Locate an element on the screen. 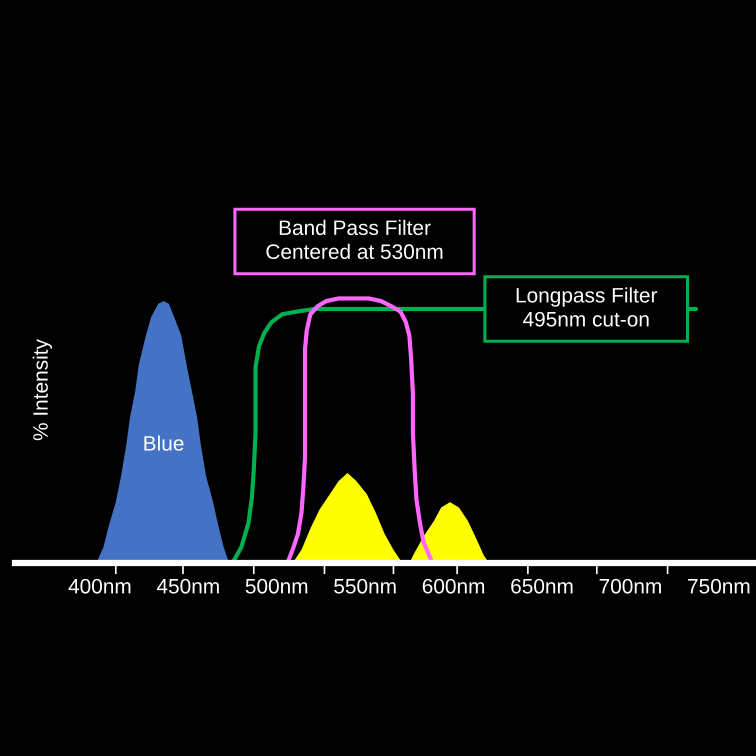  x-tick-label: 600nm is located at coordinates (453, 586).